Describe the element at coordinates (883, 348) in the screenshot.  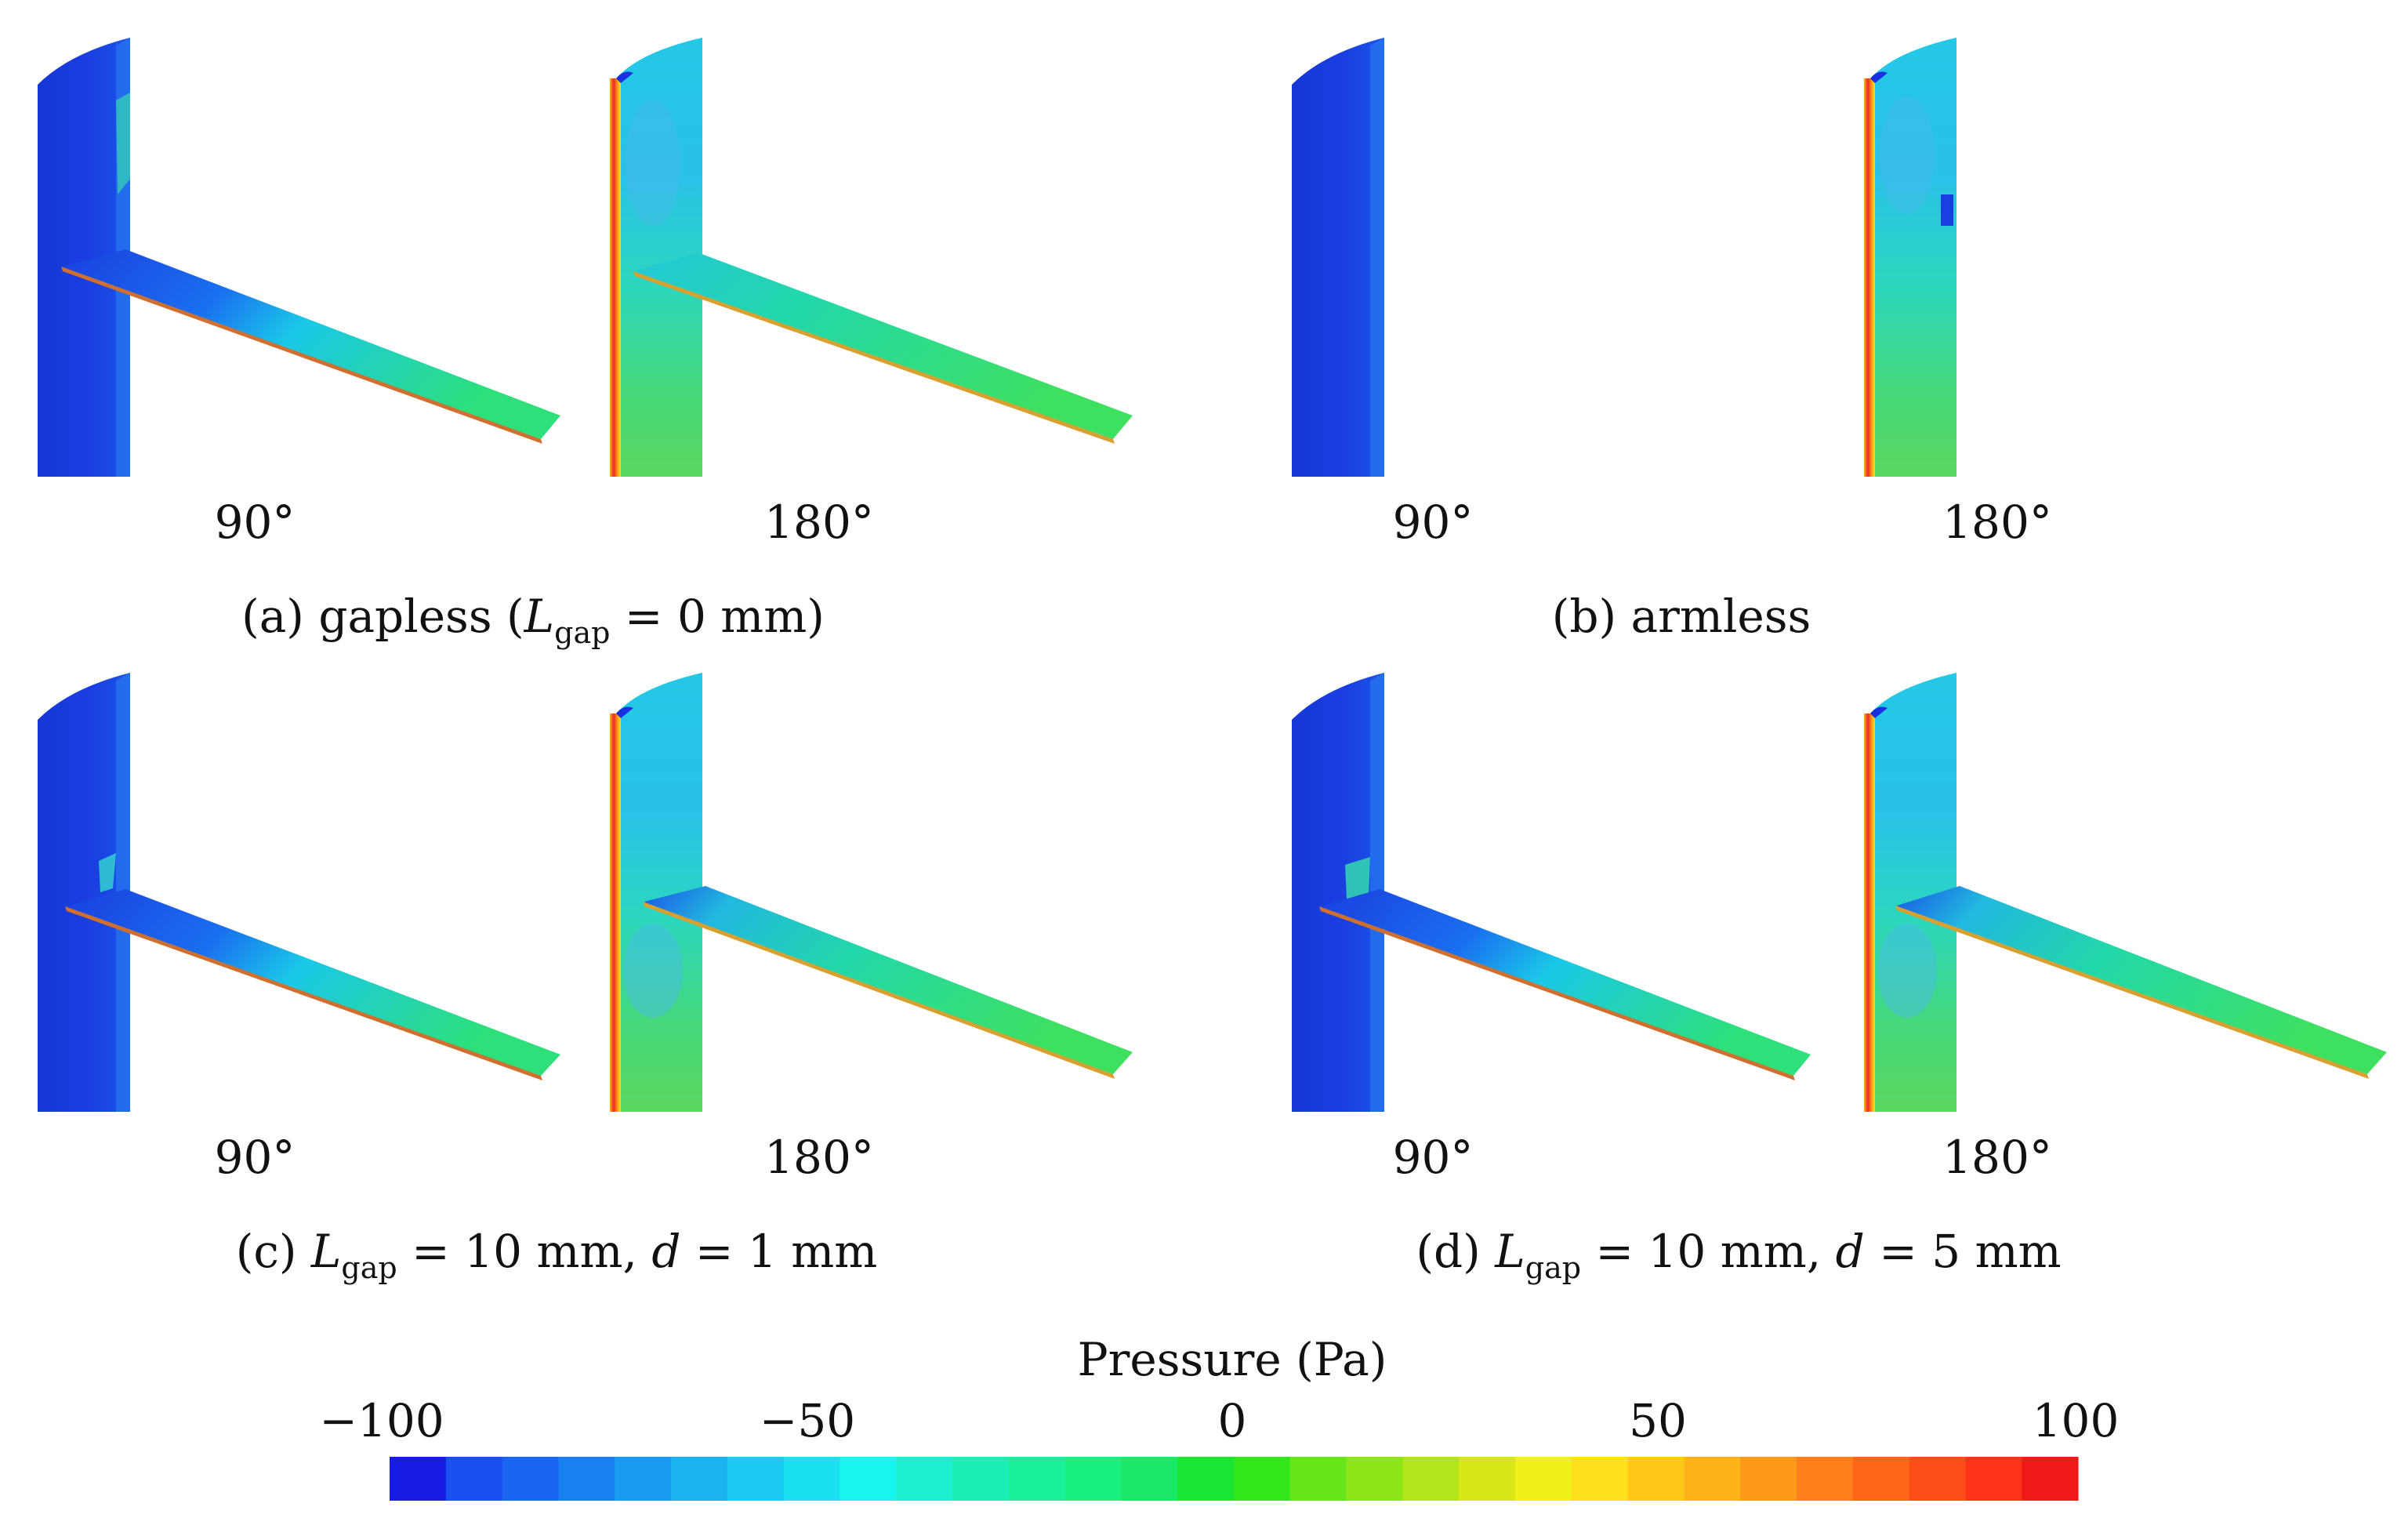
I see `panel-a-180-arm` at that location.